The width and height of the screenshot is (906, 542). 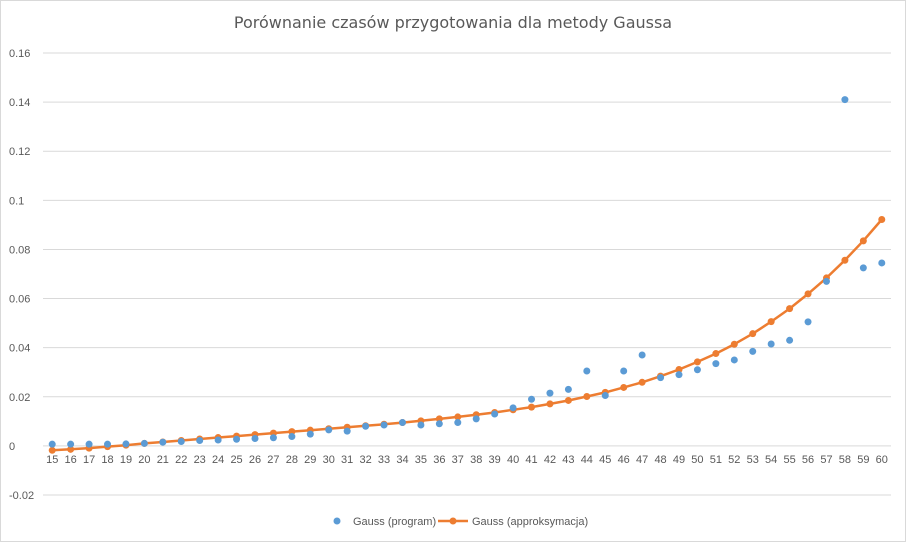 What do you see at coordinates (71, 460) in the screenshot?
I see `x-tick-label: 16` at bounding box center [71, 460].